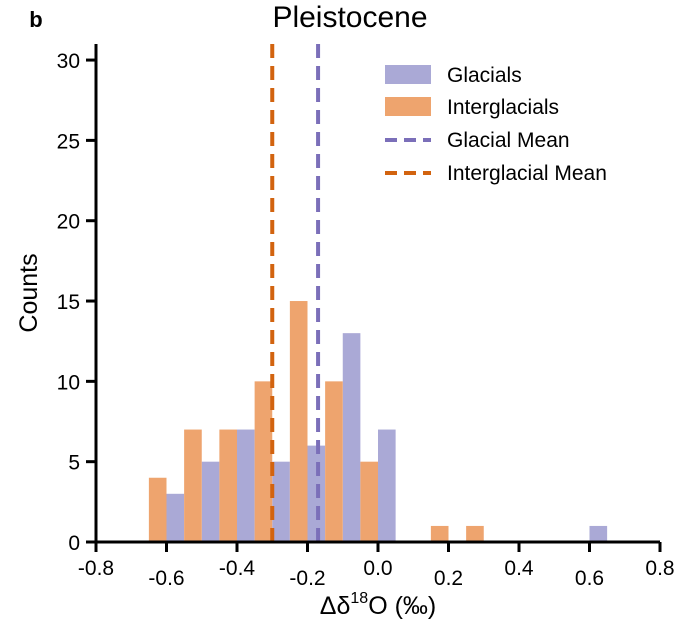 The image size is (679, 623). I want to click on y-tick-label: 20, so click(68, 222).